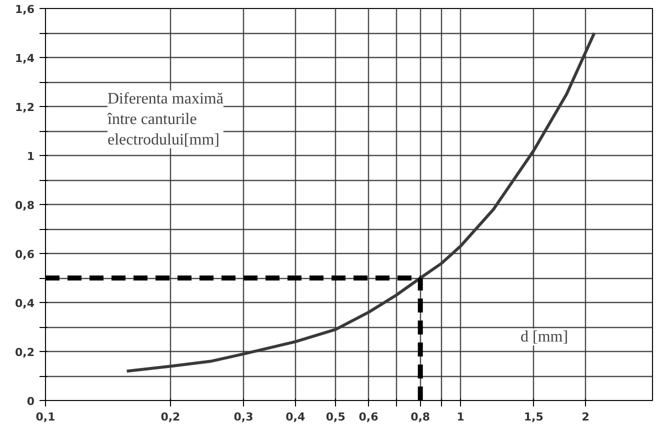  Describe the element at coordinates (25, 352) in the screenshot. I see `y-tick-label: 0,2` at that location.